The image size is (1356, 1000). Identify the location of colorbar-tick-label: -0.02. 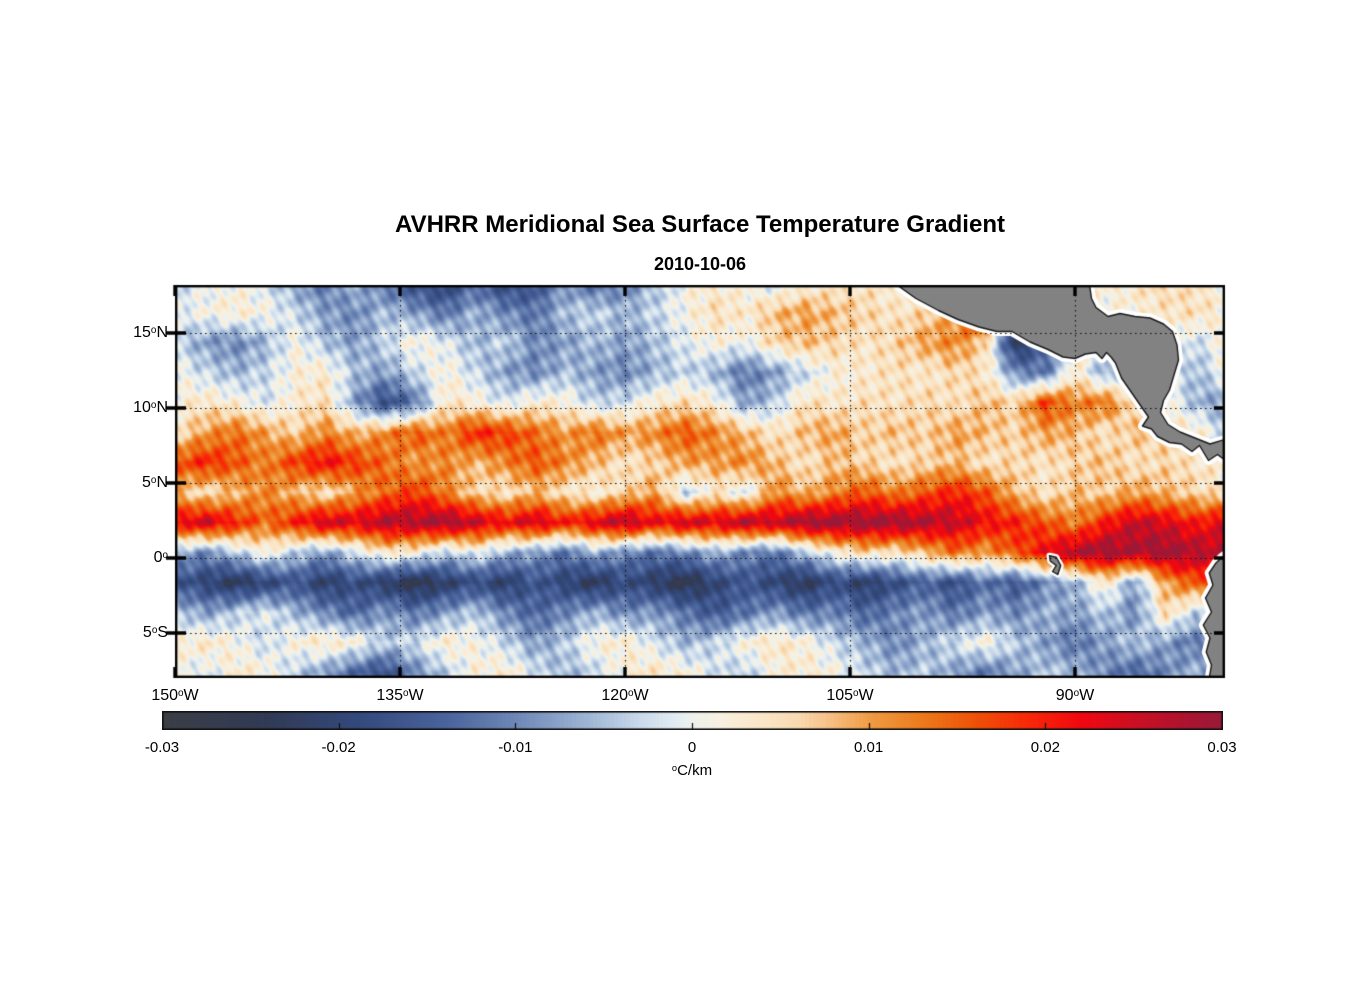
(338, 747).